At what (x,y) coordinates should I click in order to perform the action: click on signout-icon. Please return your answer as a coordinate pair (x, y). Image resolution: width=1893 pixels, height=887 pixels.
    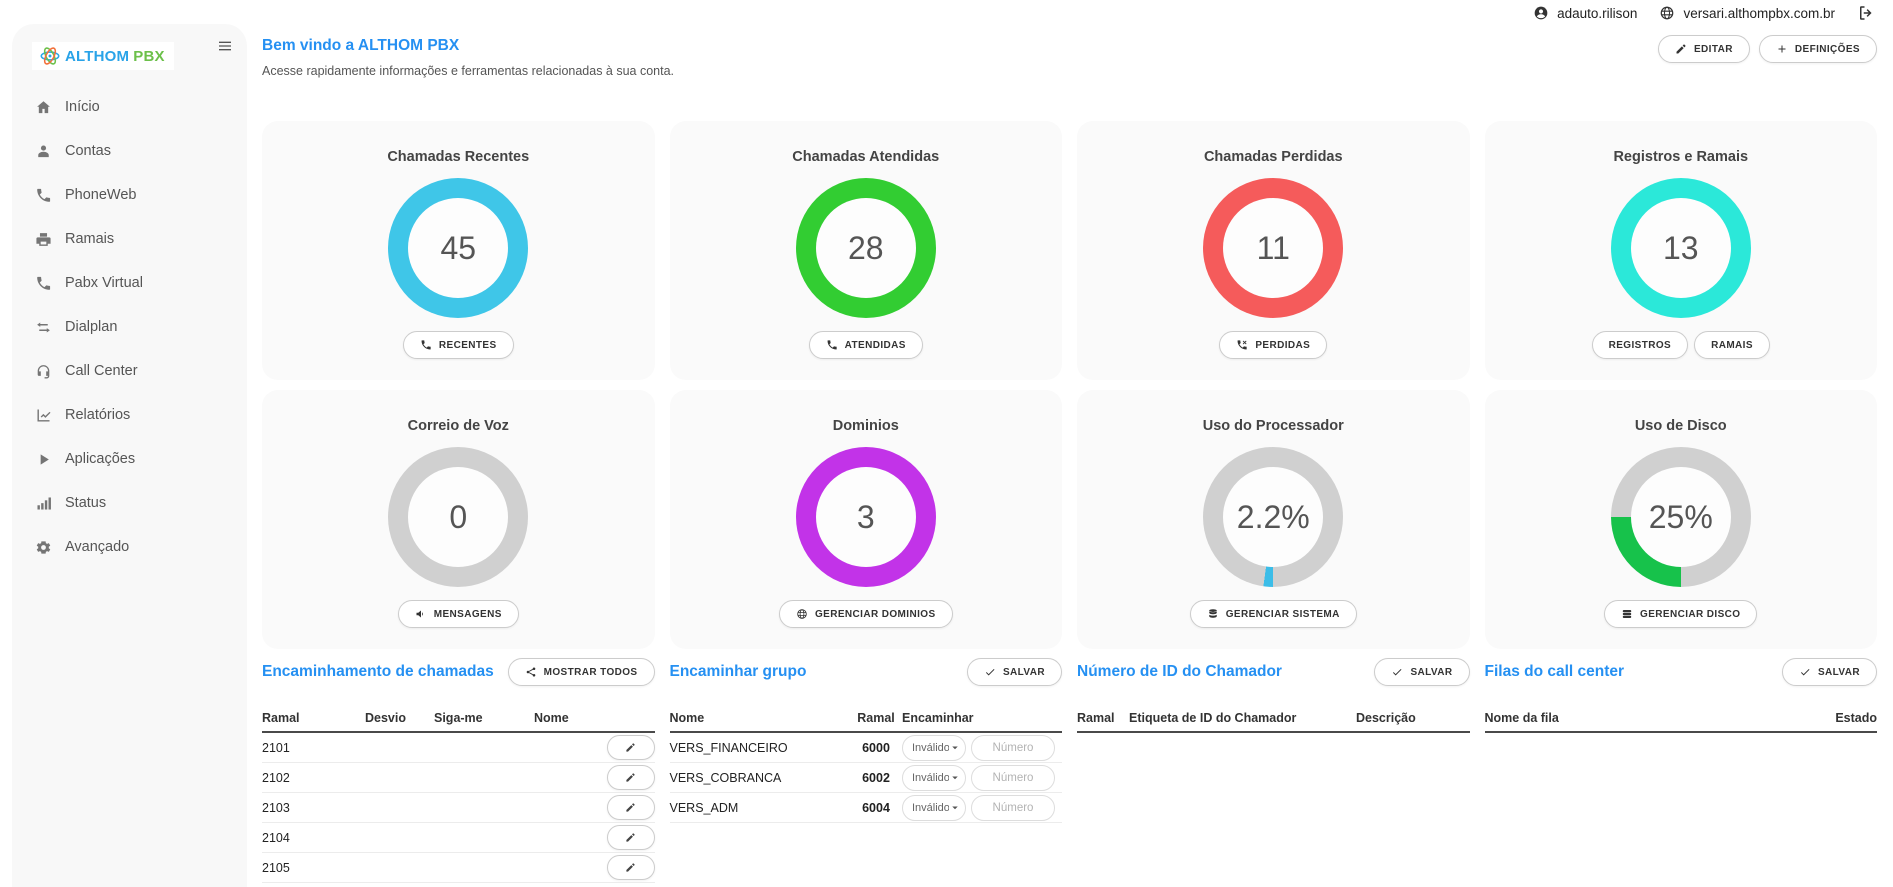
    Looking at the image, I should click on (1866, 13).